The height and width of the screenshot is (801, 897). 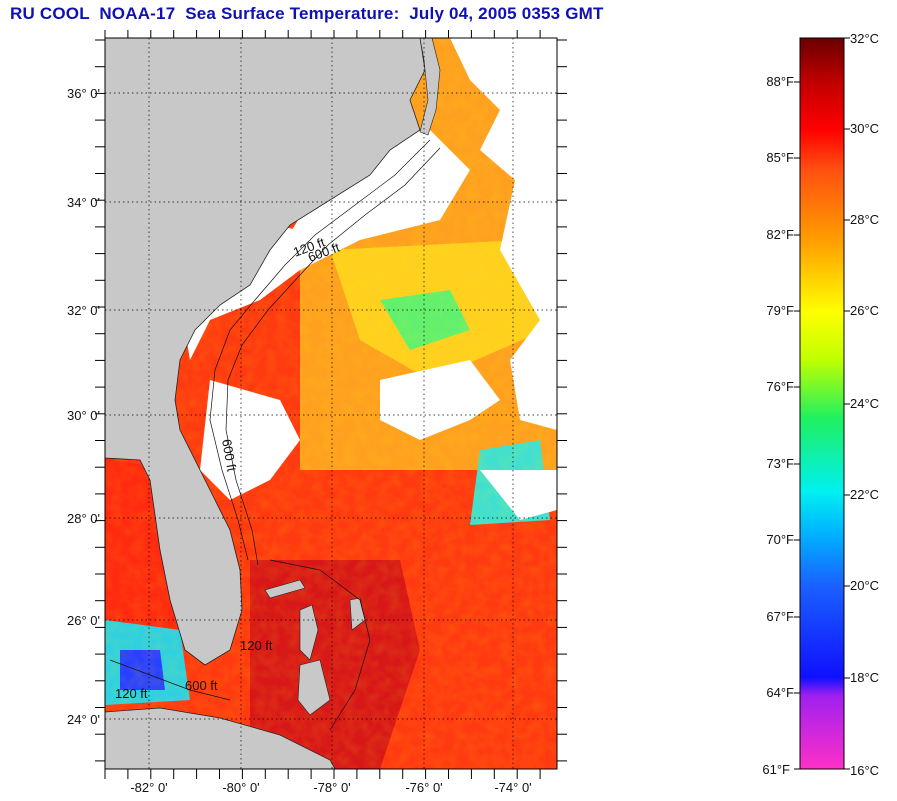 I want to click on fahrenheit-label: 61°F, so click(x=776, y=769).